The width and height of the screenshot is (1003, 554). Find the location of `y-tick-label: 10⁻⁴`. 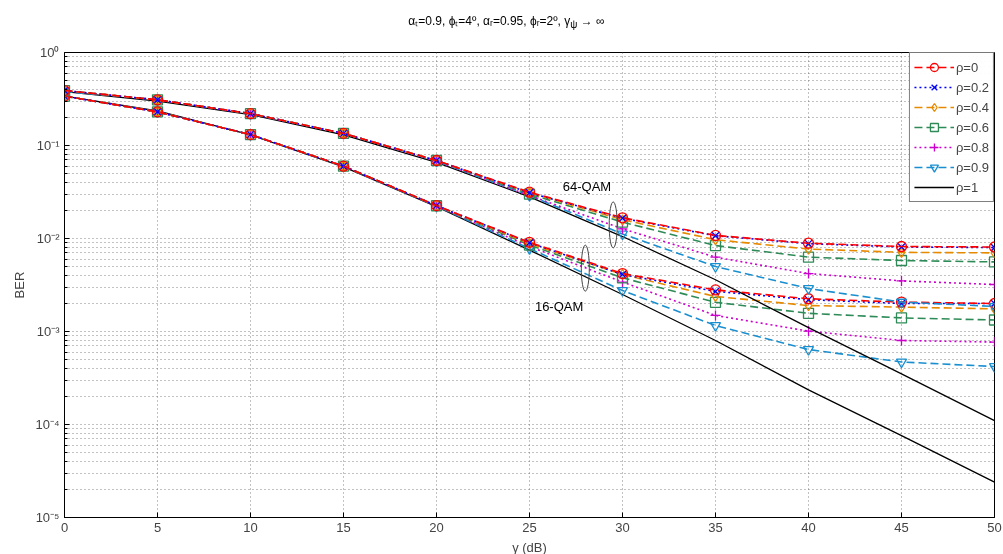

y-tick-label: 10⁻⁴ is located at coordinates (47, 424).